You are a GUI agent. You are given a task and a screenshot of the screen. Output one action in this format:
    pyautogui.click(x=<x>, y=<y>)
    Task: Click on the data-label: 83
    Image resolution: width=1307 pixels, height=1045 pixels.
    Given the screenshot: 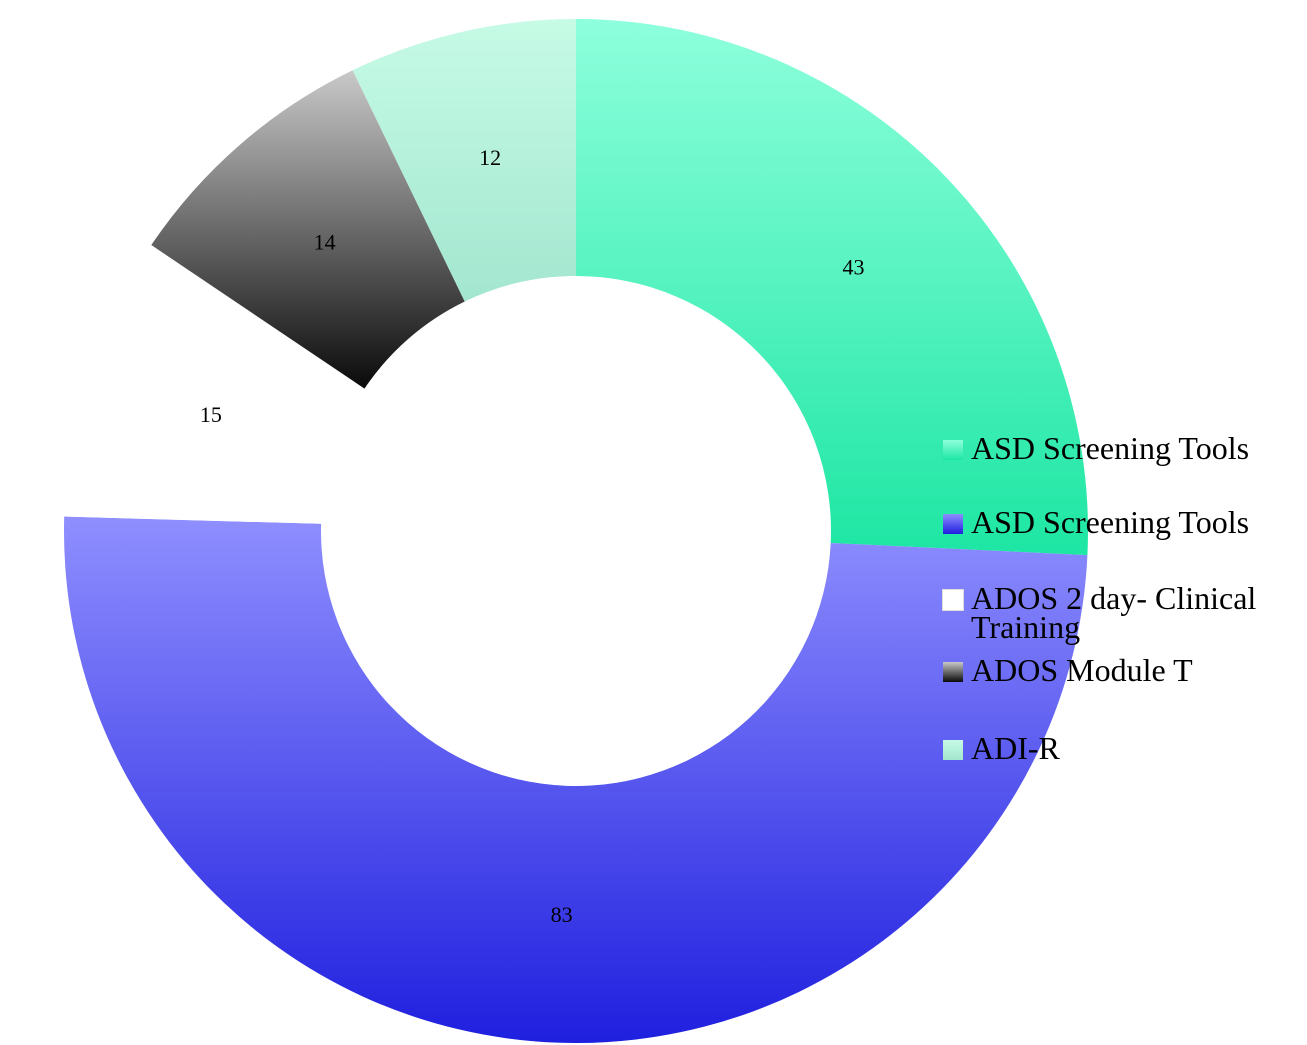 What is the action you would take?
    pyautogui.click(x=562, y=914)
    